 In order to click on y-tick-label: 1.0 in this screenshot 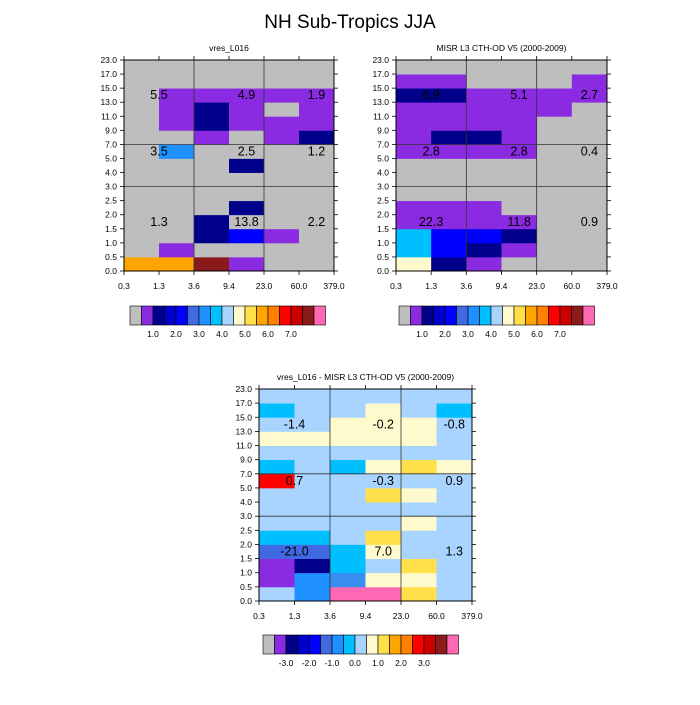, I will do `click(246, 573)`.